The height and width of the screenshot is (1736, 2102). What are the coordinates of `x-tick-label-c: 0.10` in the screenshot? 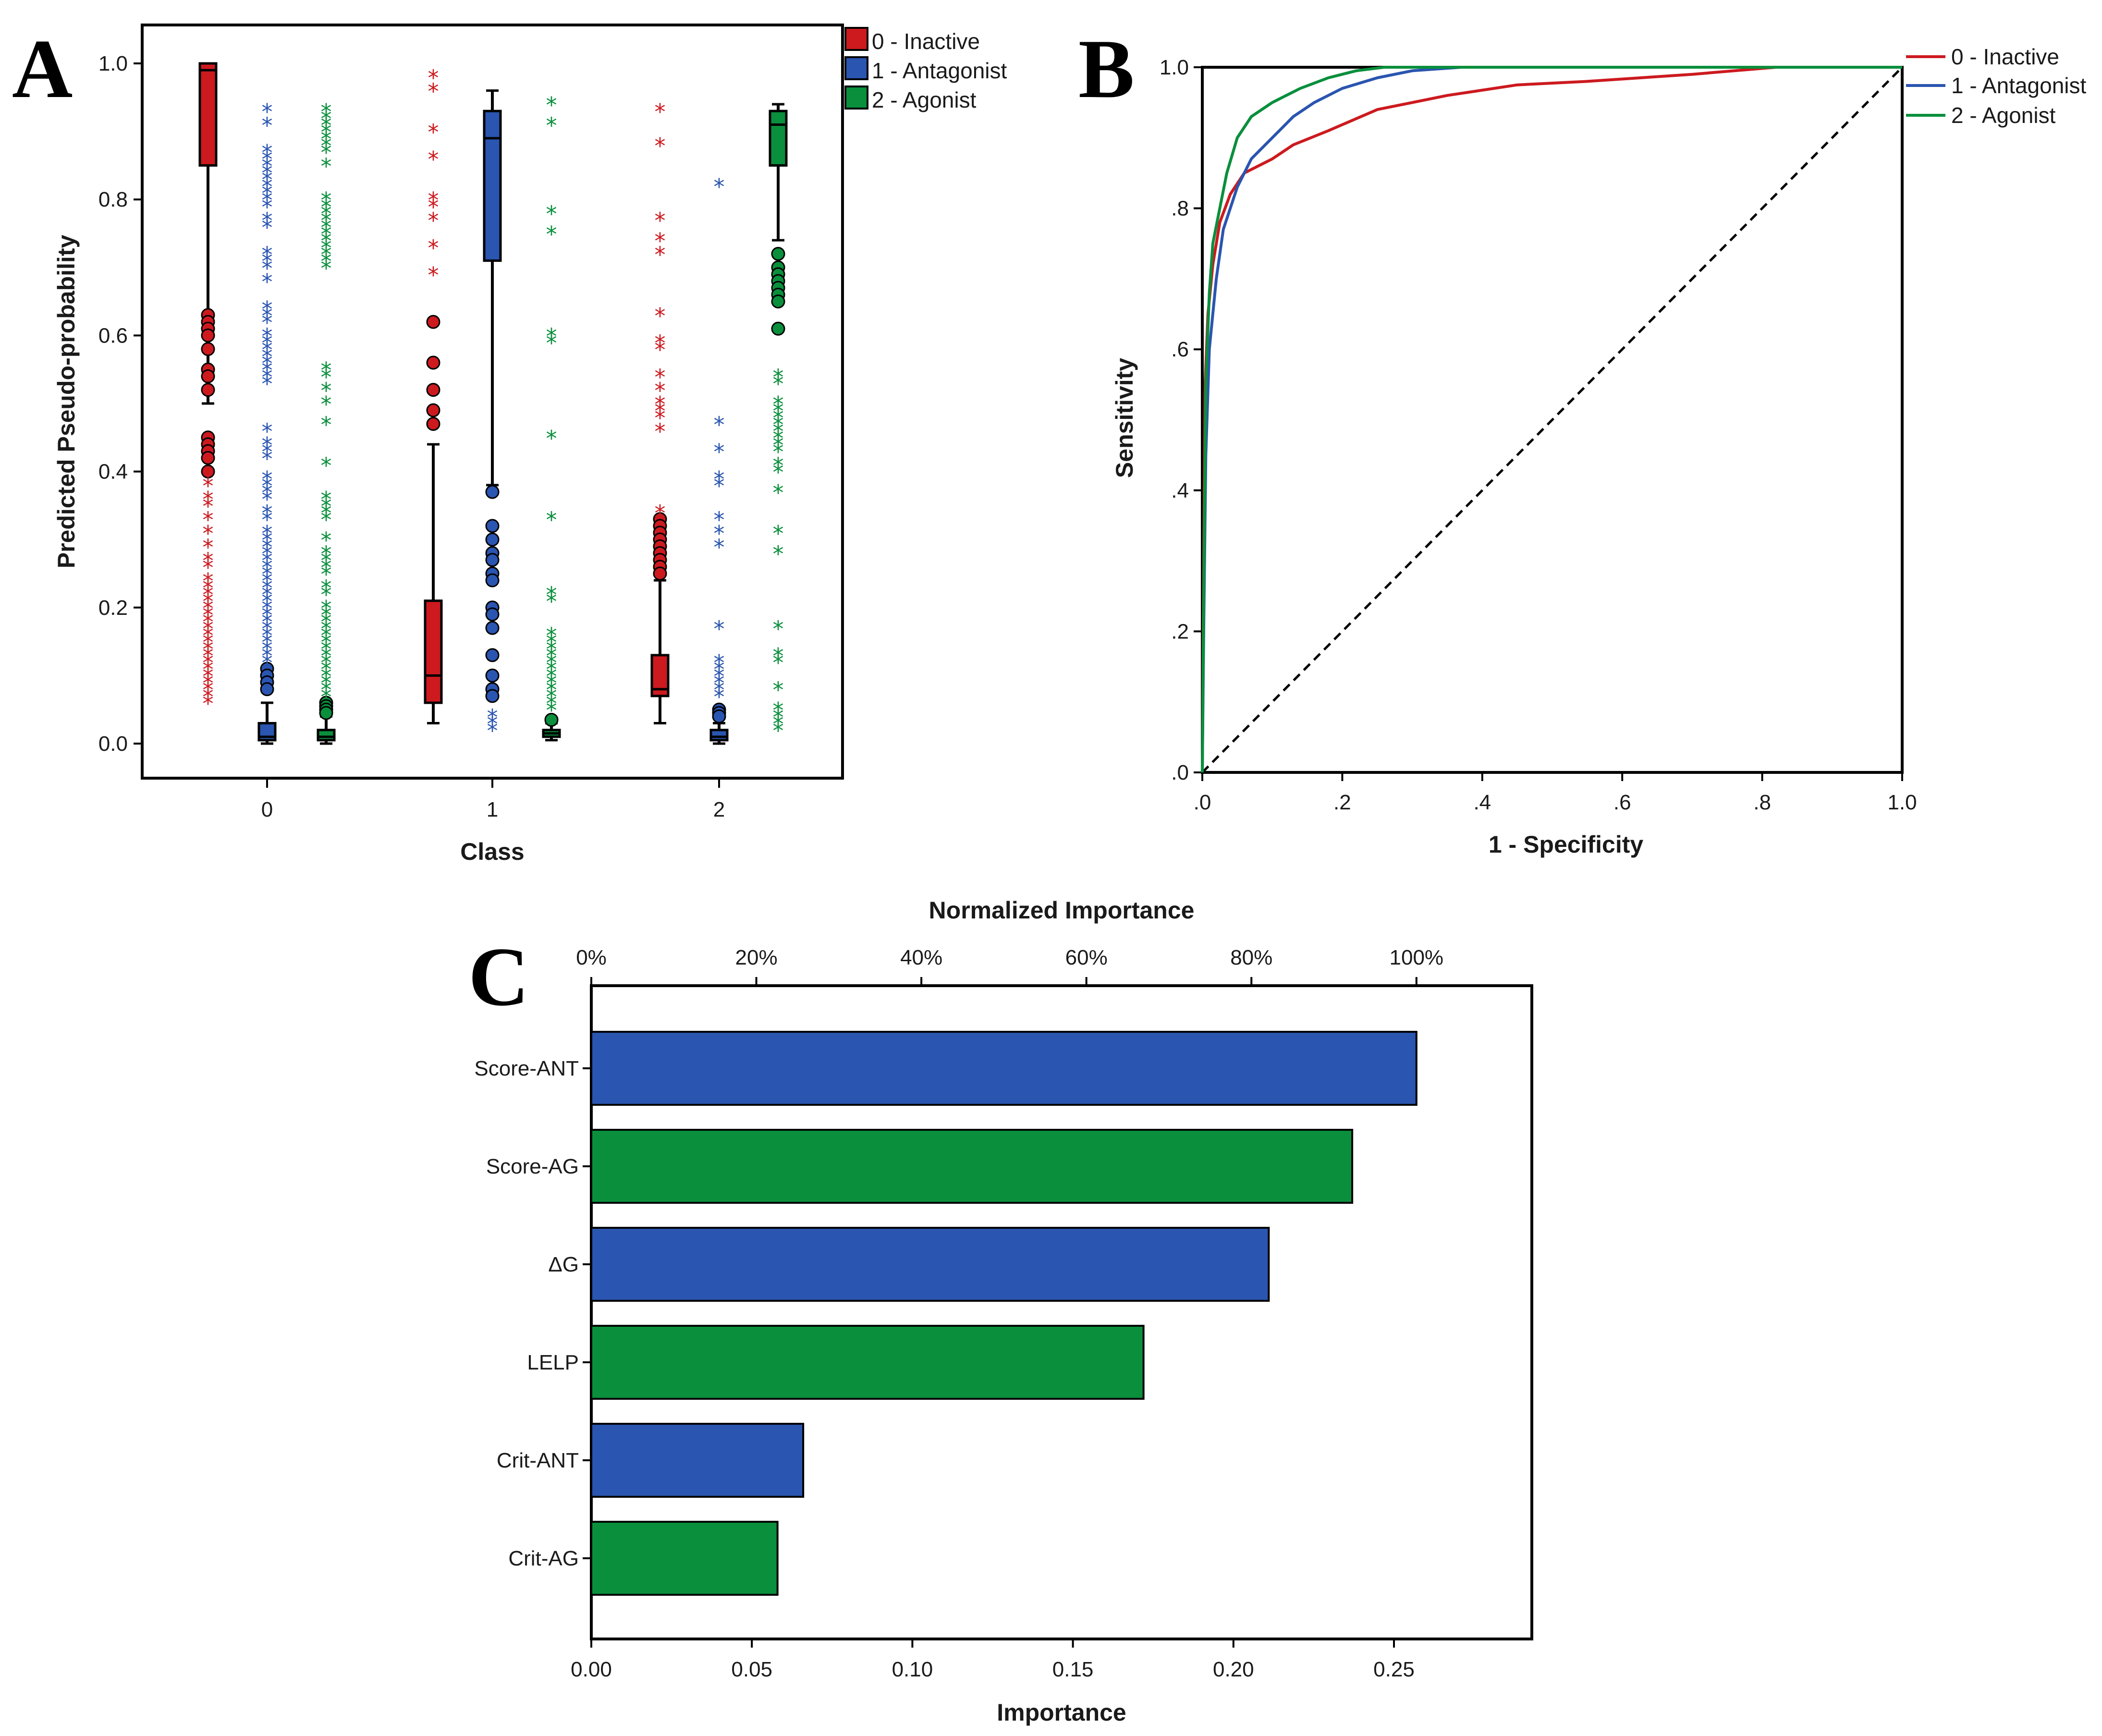 It's located at (913, 1669).